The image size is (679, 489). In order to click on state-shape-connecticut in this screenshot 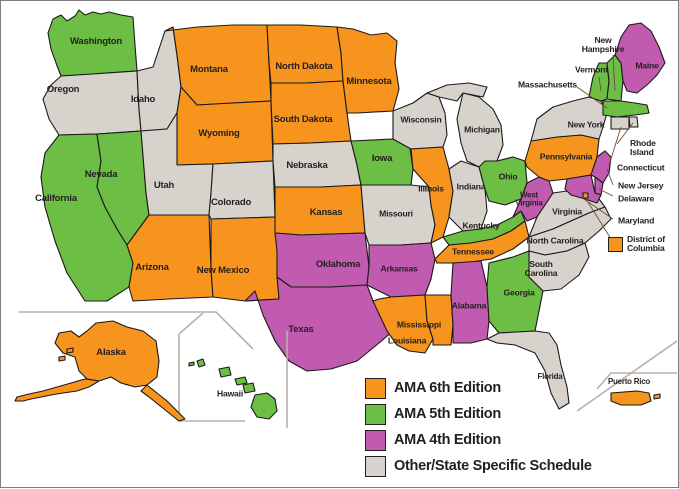, I will do `click(620, 123)`.